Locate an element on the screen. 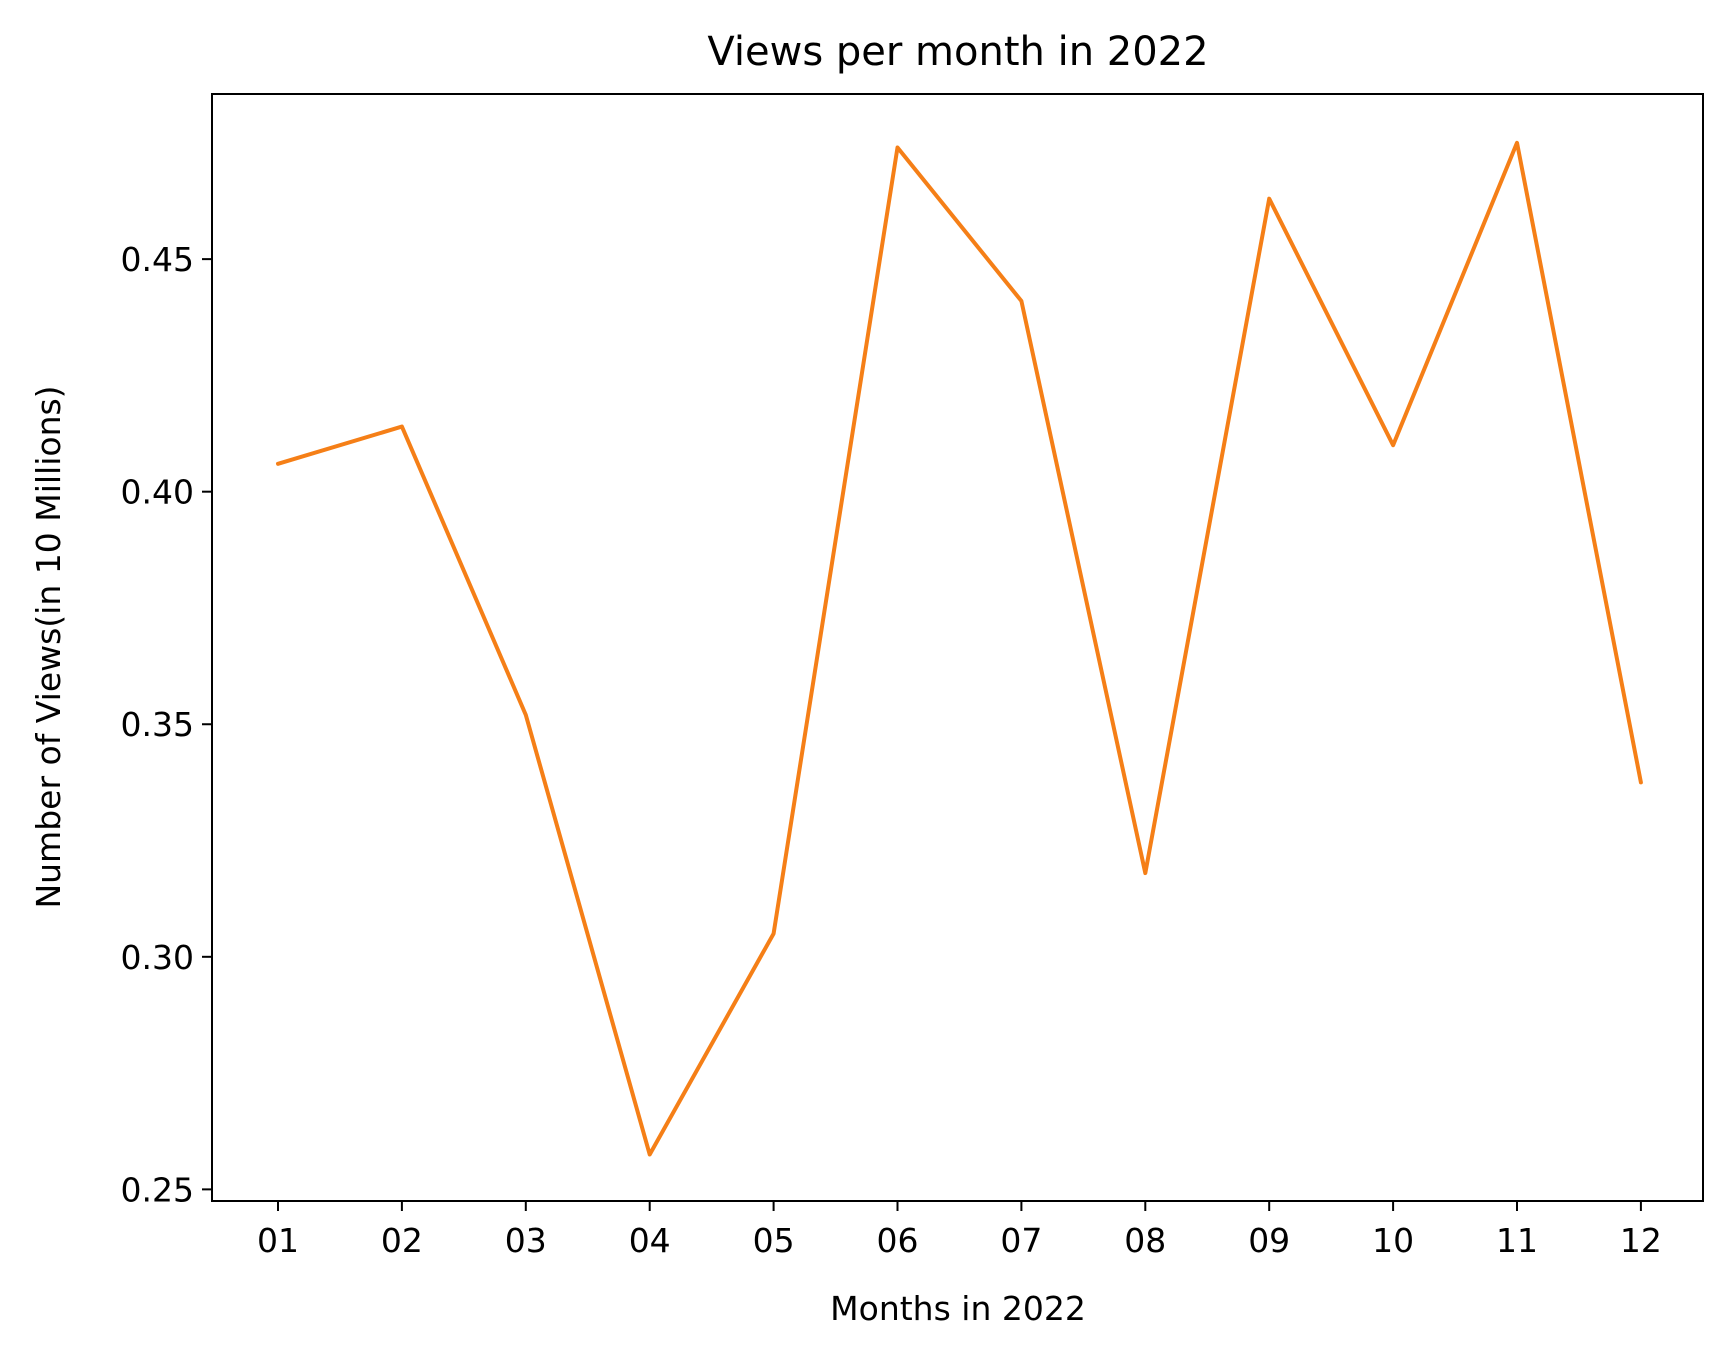 The width and height of the screenshot is (1728, 1361). y-axis: 0.25 0.30 0.35 0.40 0.45 is located at coordinates (166, 724).